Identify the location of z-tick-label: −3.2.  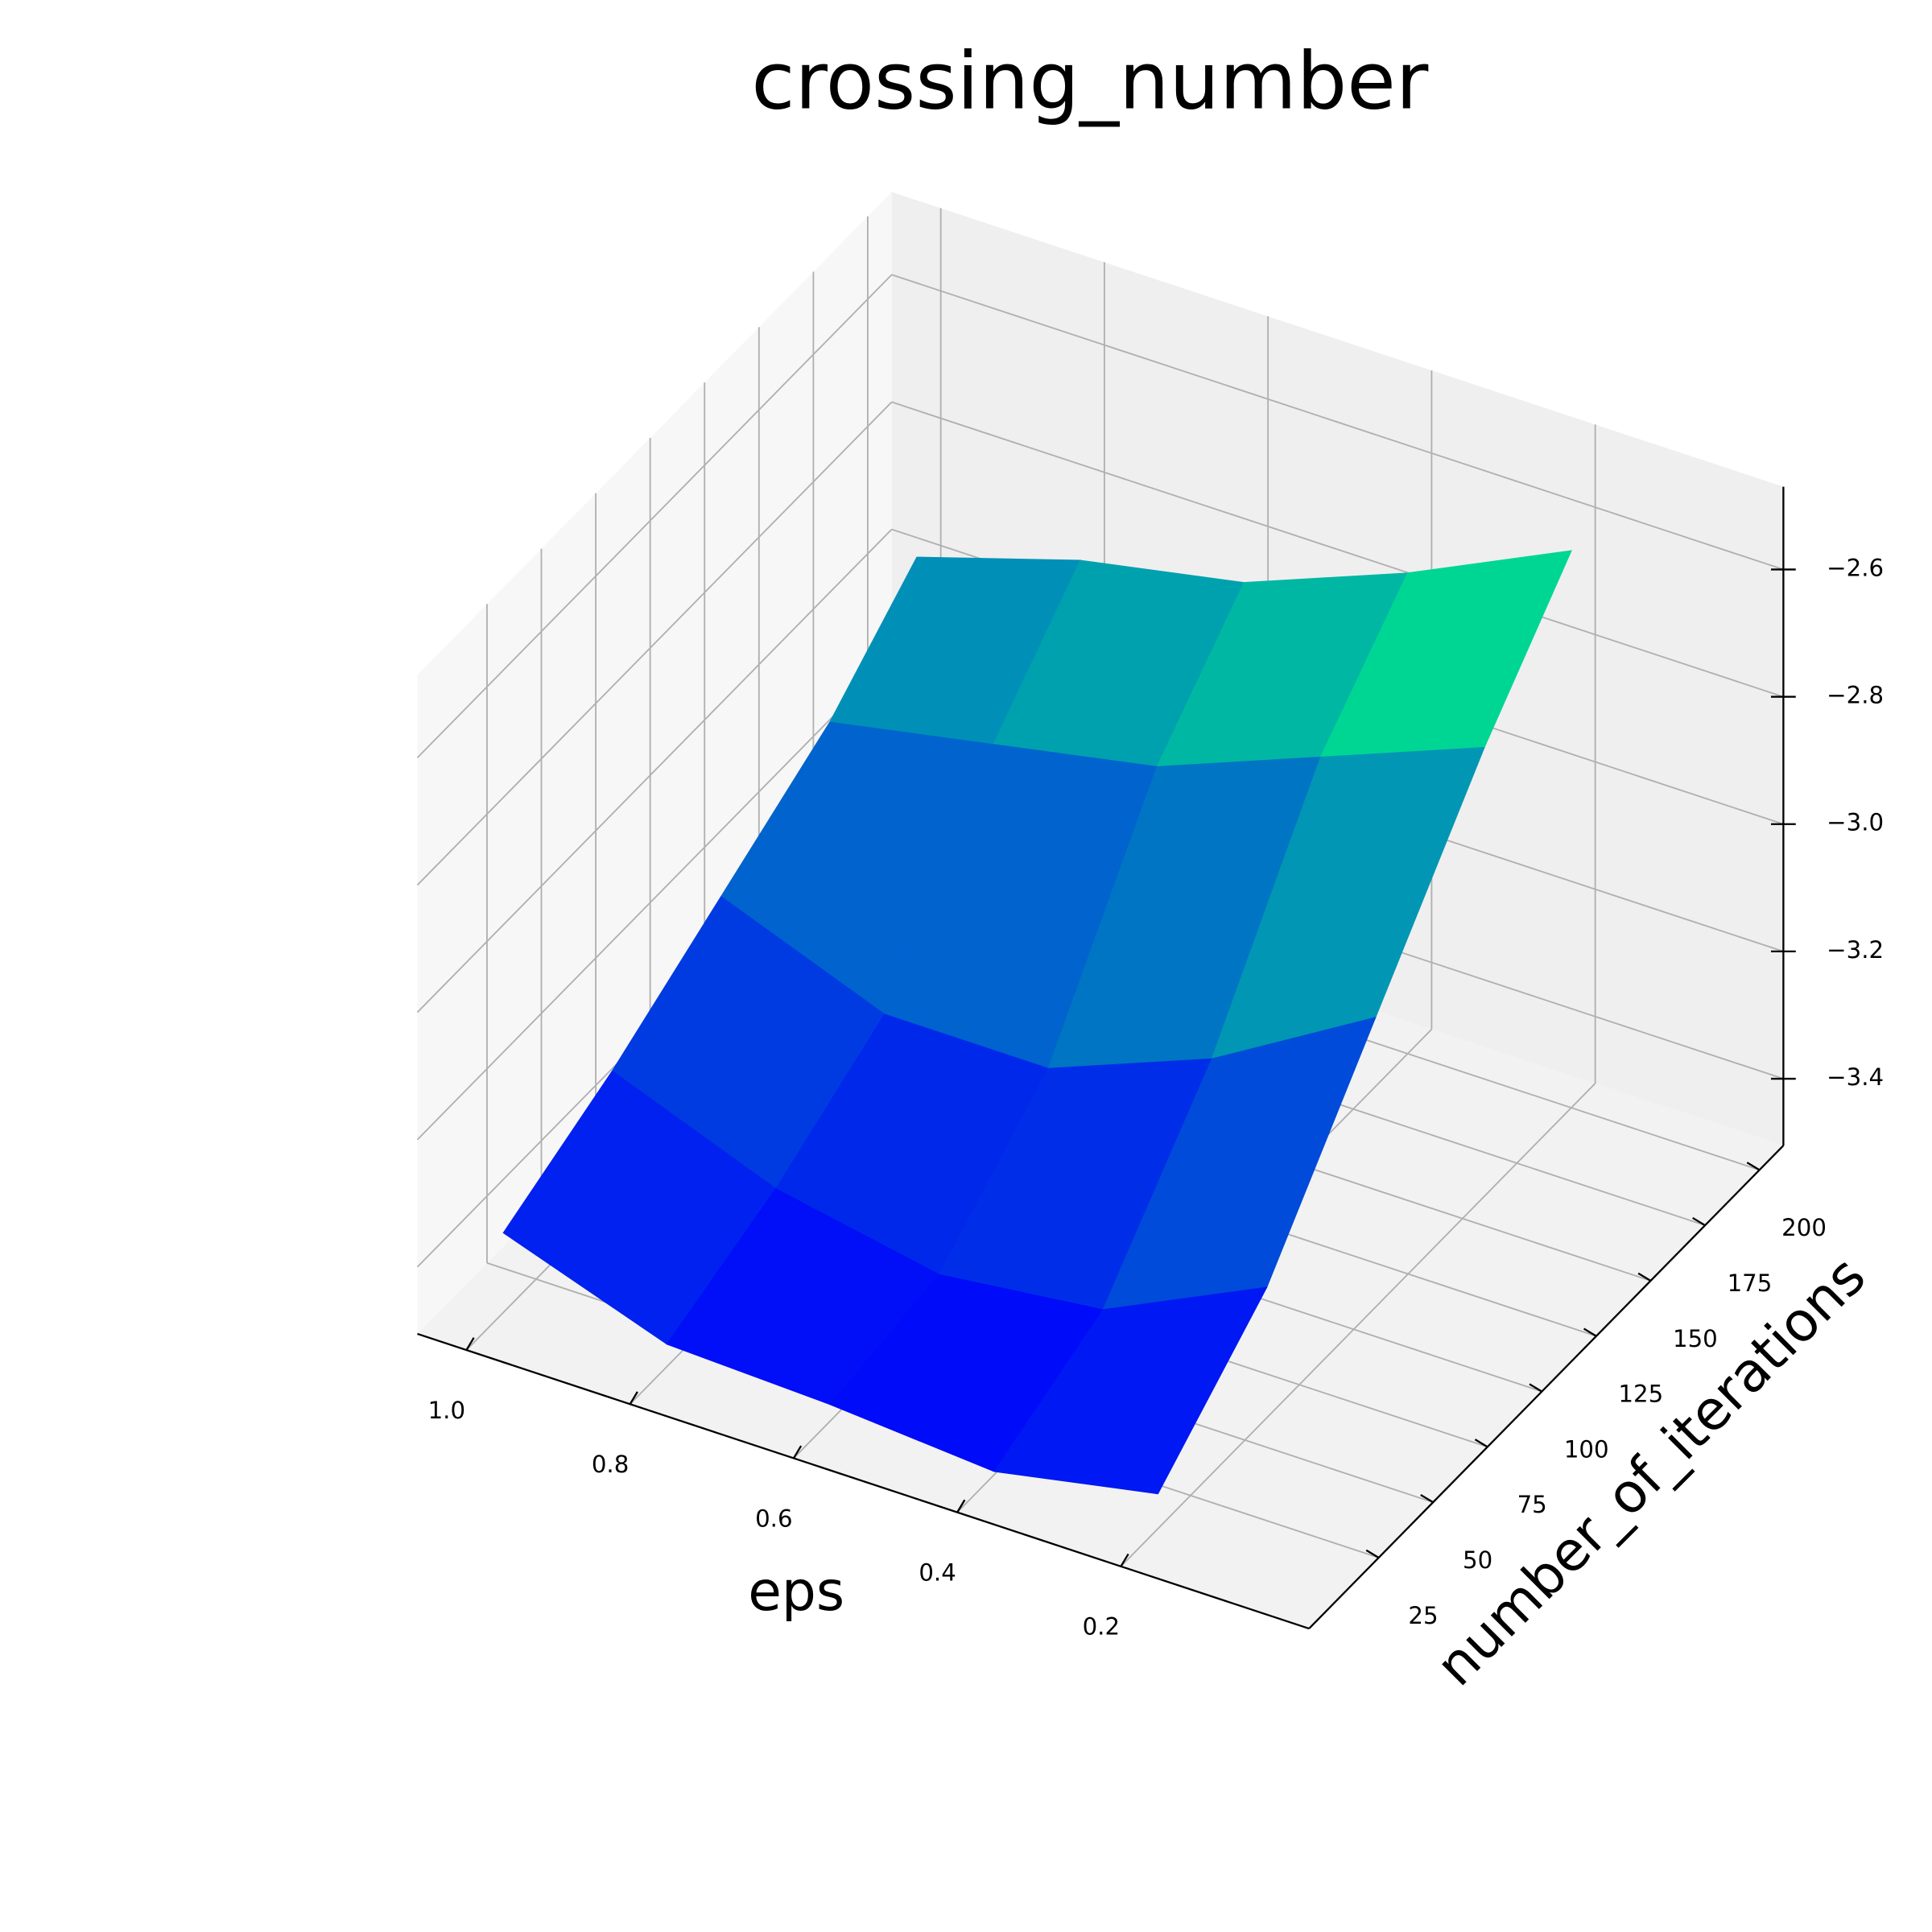
(1855, 950).